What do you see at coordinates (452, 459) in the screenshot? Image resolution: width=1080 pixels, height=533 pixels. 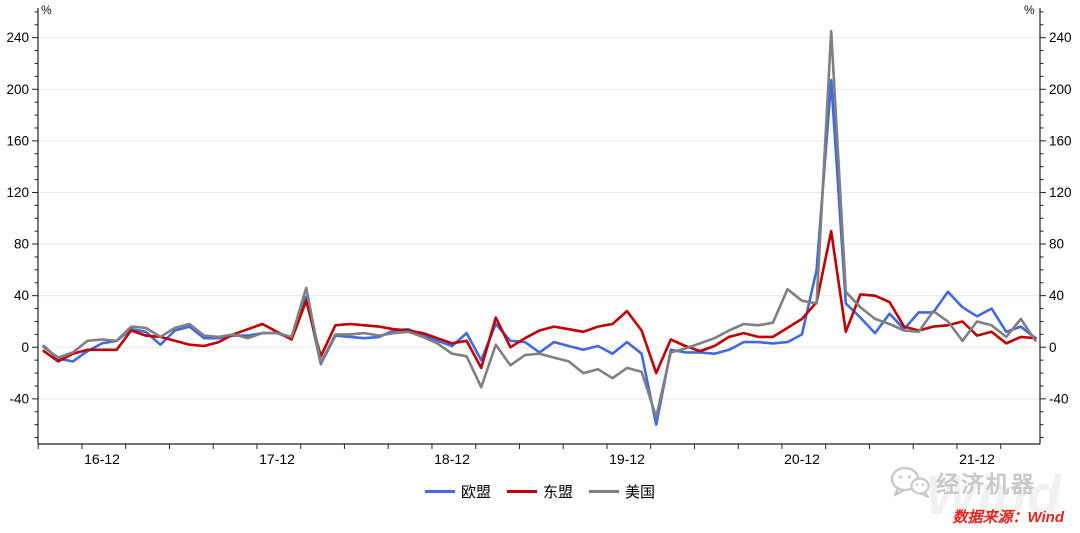 I see `svg-text: 18-12` at bounding box center [452, 459].